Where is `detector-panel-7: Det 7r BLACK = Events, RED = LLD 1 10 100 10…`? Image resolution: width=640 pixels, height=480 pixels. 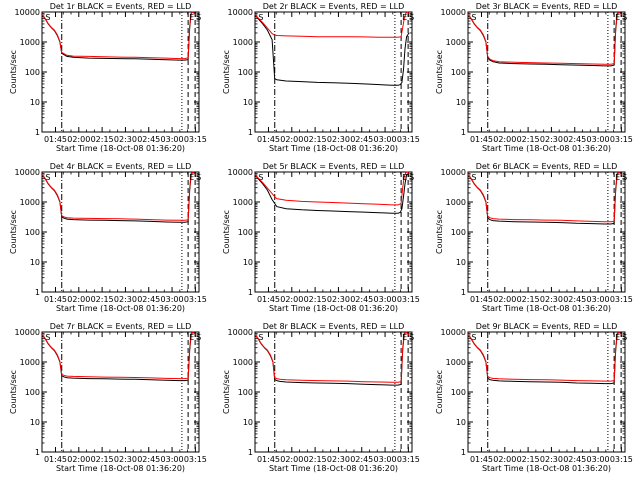 detector-panel-7: Det 7r BLACK = Events, RED = LLD 1 10 100 10… is located at coordinates (108, 397).